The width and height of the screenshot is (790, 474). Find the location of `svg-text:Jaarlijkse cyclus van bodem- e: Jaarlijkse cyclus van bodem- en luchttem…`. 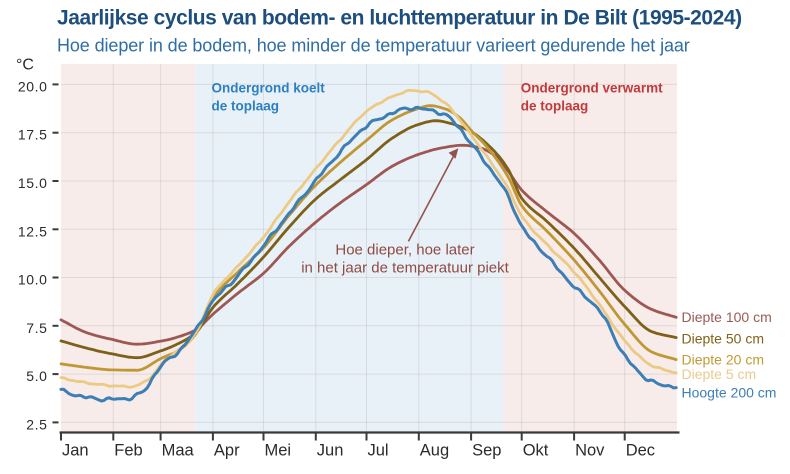

svg-text:Jaarlijkse cyclus van bodem- e: Jaarlijkse cyclus van bodem- en luchttem… is located at coordinates (399, 18).